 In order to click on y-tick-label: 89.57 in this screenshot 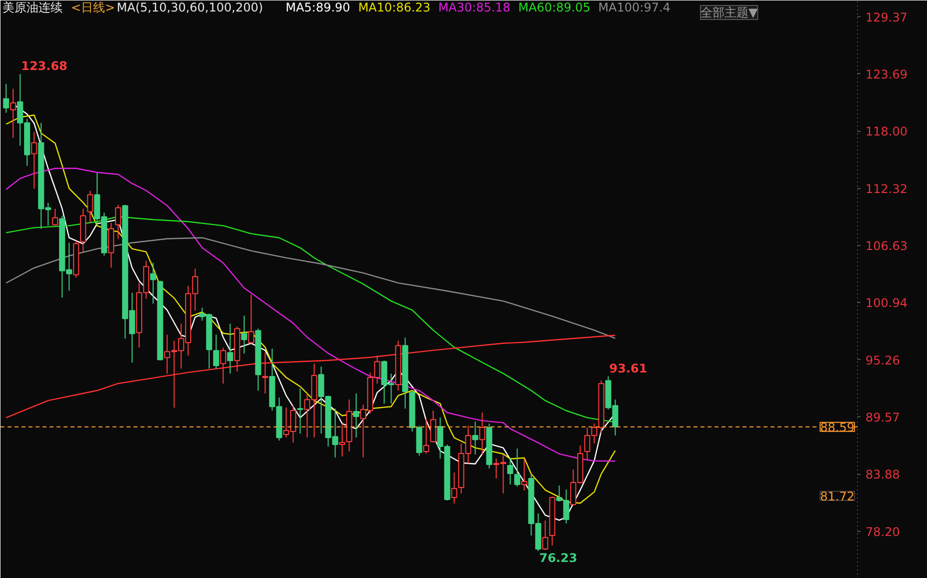, I will do `click(883, 417)`.